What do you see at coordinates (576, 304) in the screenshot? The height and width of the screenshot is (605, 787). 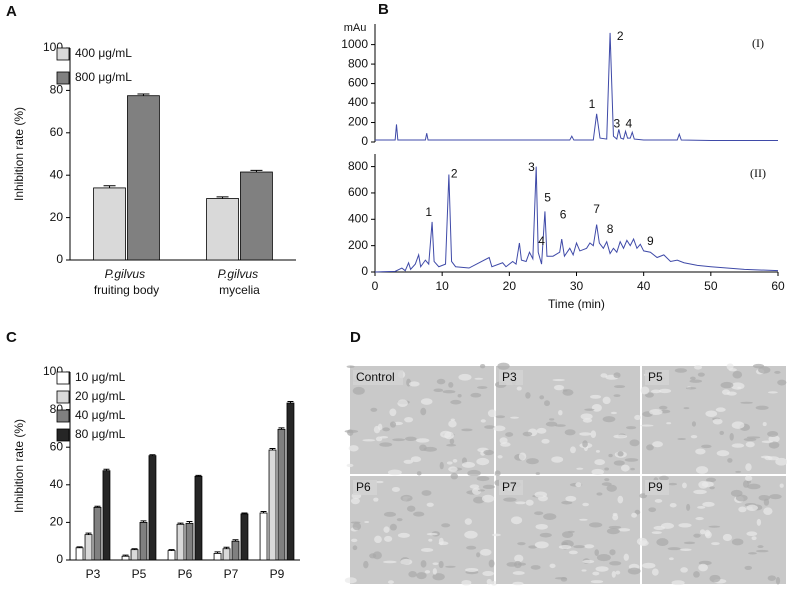 I see `x-axis-label: Time (min)` at bounding box center [576, 304].